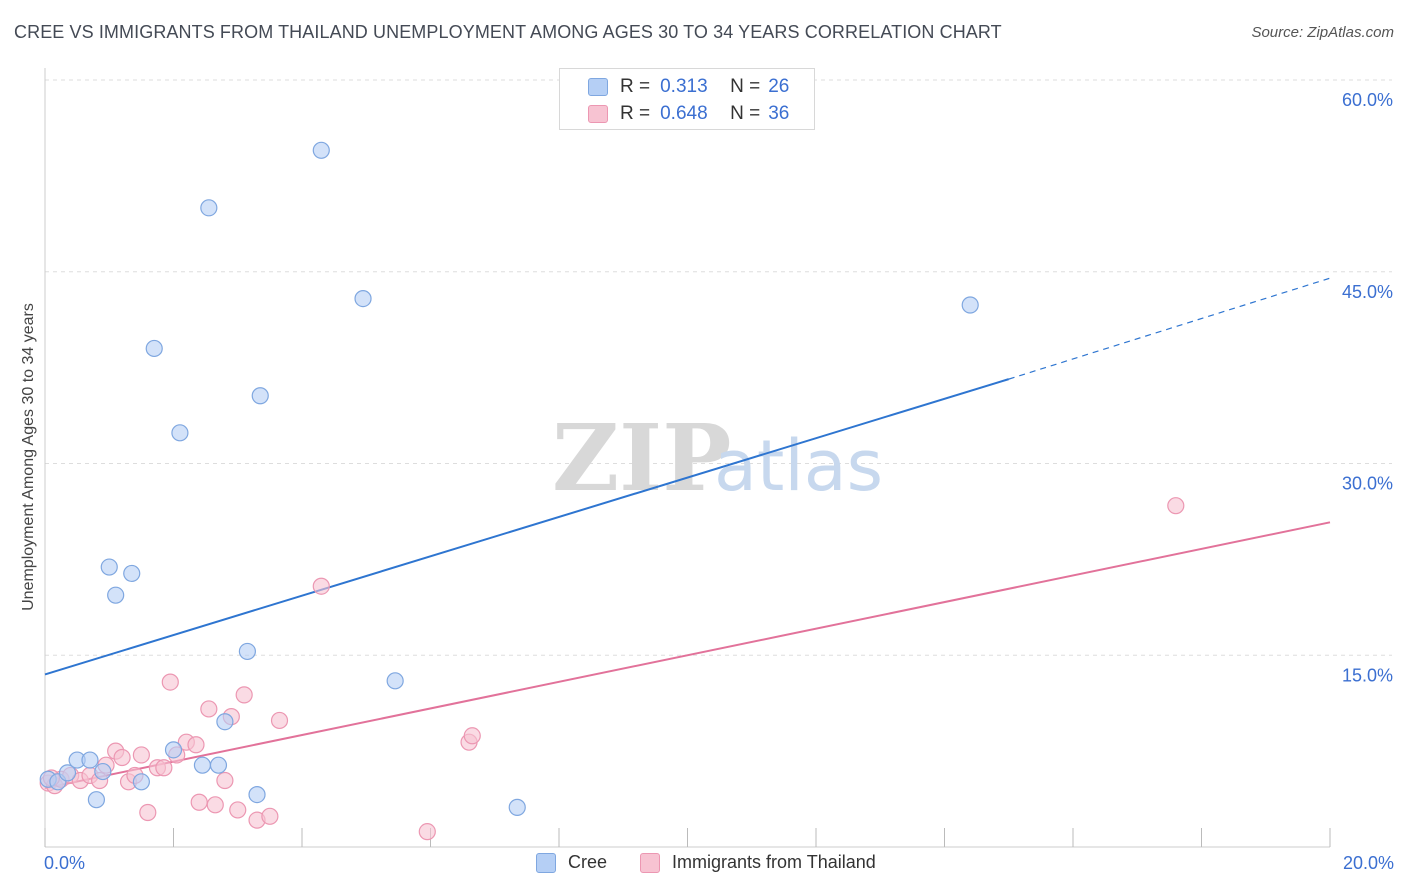 Image resolution: width=1406 pixels, height=892 pixels. Describe the element at coordinates (641, 458) in the screenshot. I see `watermark-zip: ZIP` at that location.